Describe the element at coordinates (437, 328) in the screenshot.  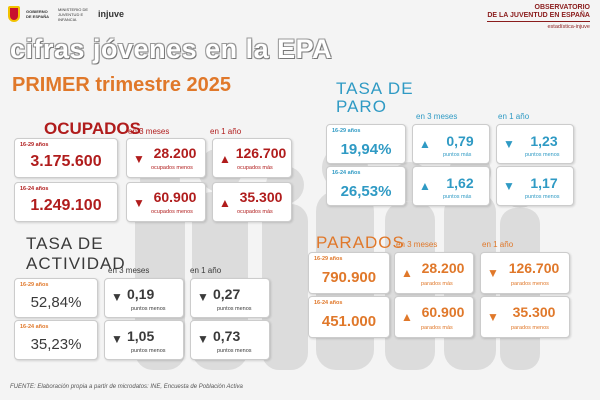
I see `parados-1624-3m-caption: parados más` at that location.